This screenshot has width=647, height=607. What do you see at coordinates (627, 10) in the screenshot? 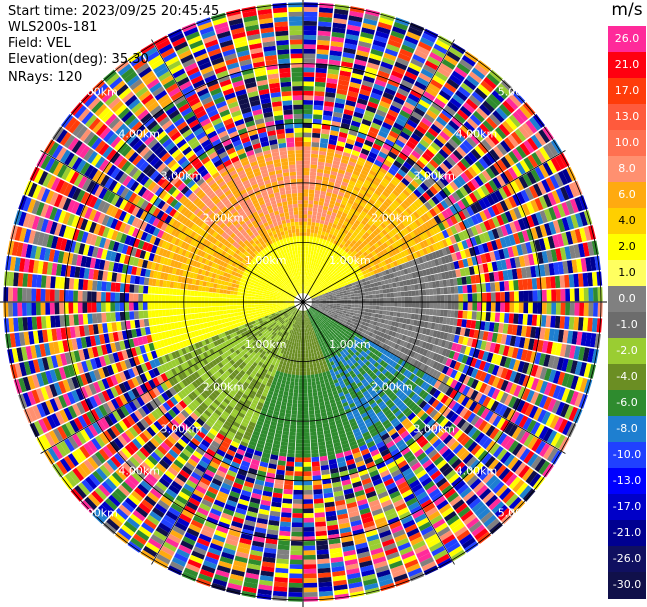
I see `colorbar-unit: m/s` at bounding box center [627, 10].